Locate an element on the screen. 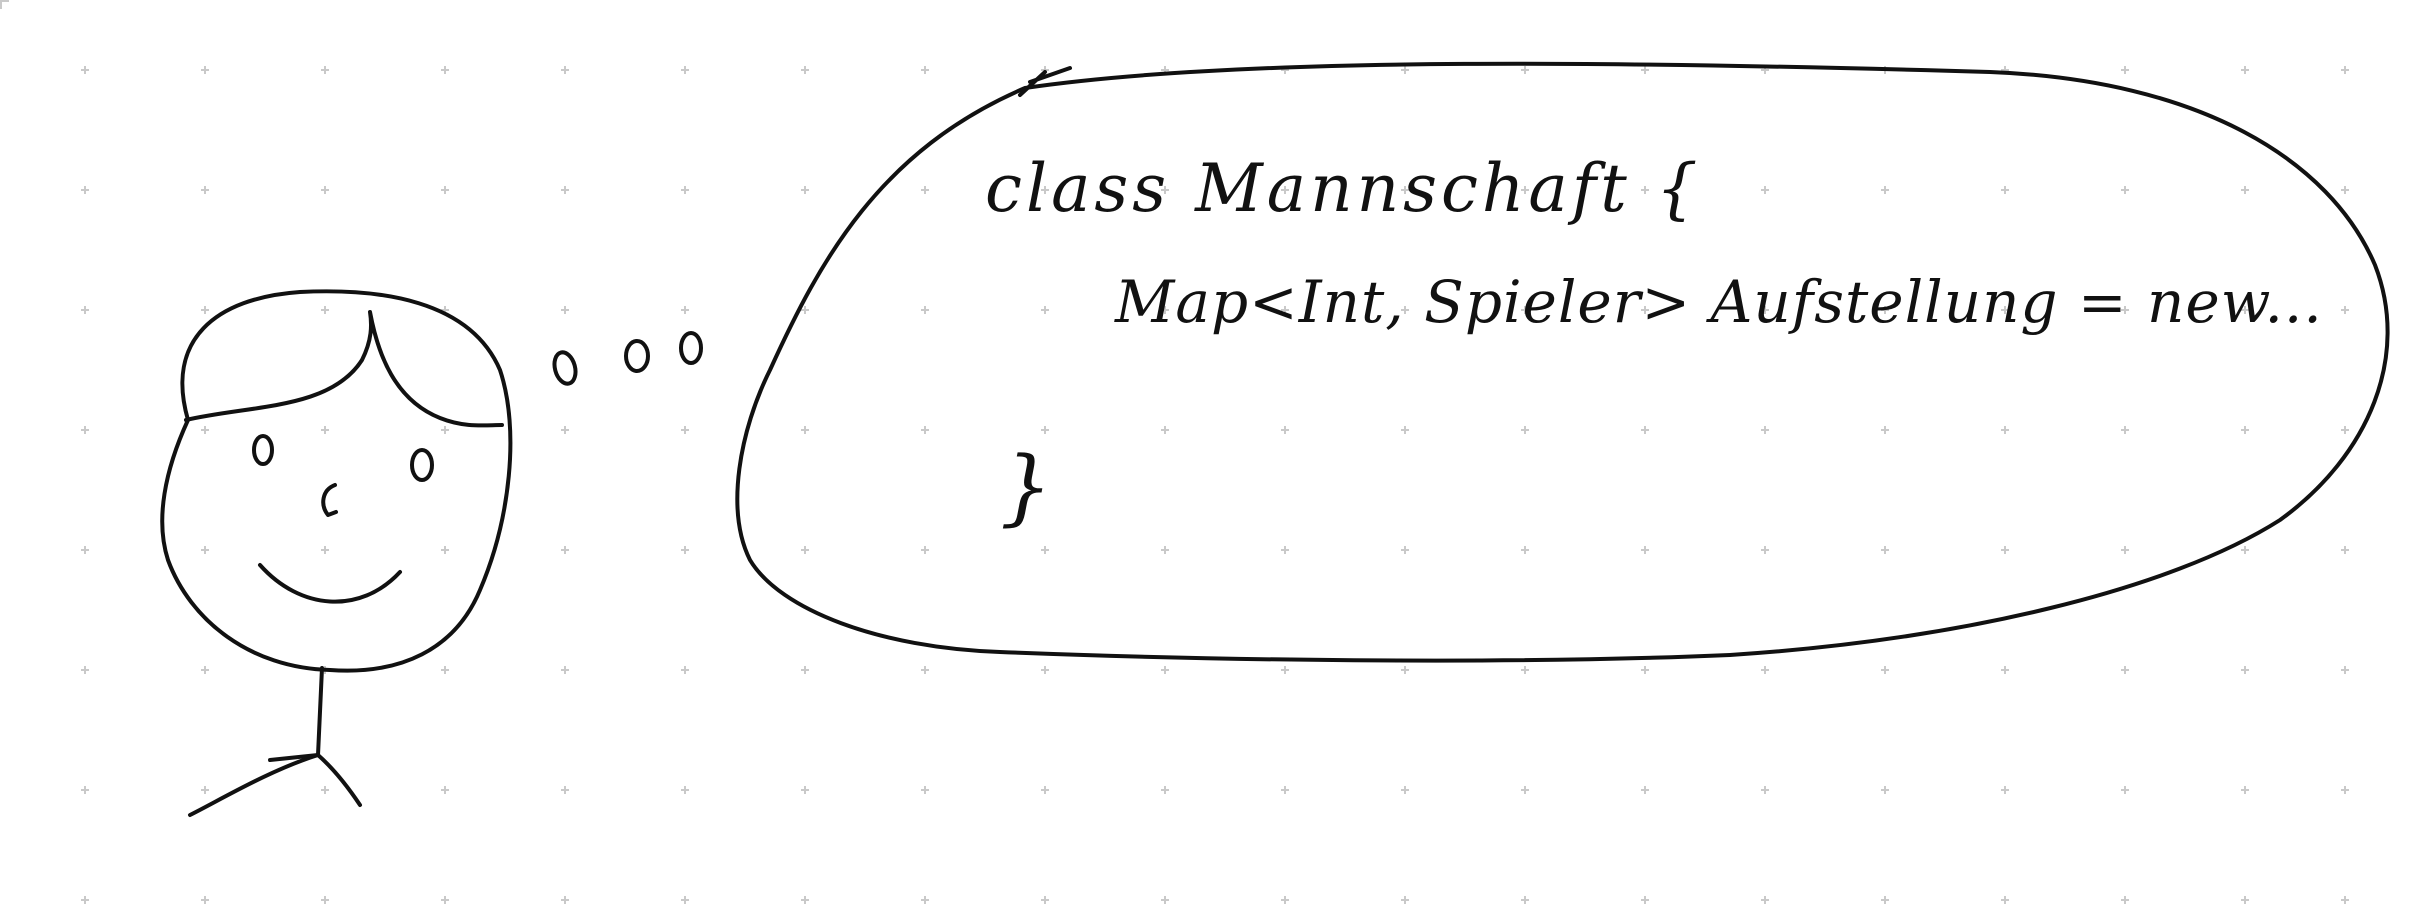 Image resolution: width=2428 pixels, height=920 pixels. thought-dot-large is located at coordinates (691, 348).